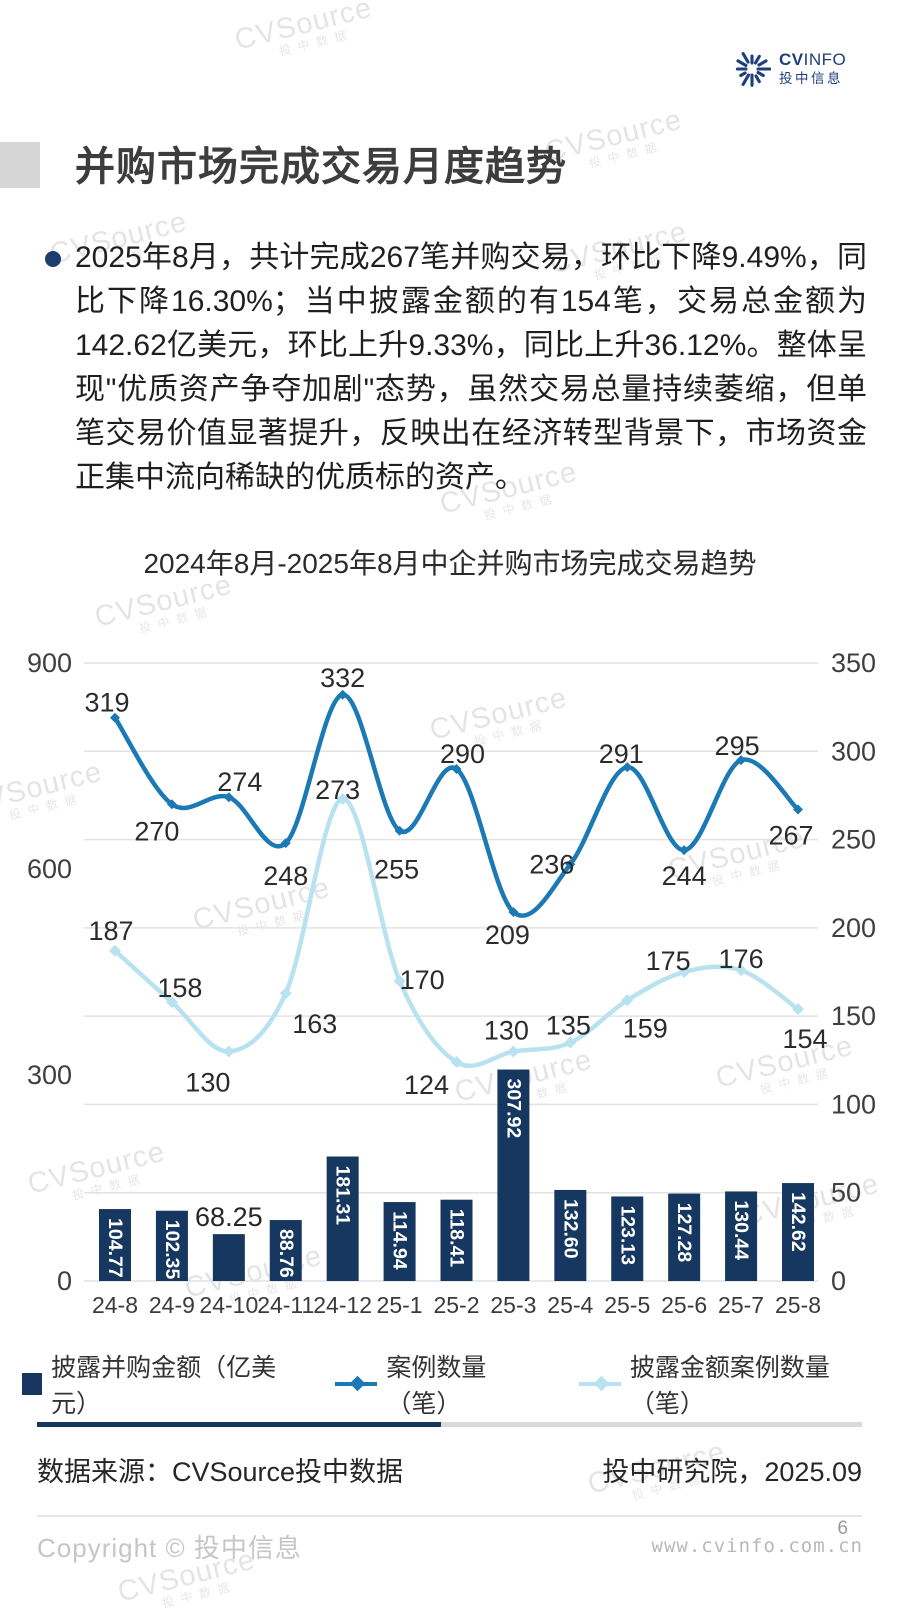 The height and width of the screenshot is (1621, 900). Describe the element at coordinates (172, 1250) in the screenshot. I see `bar-value-label: 102.35` at that location.